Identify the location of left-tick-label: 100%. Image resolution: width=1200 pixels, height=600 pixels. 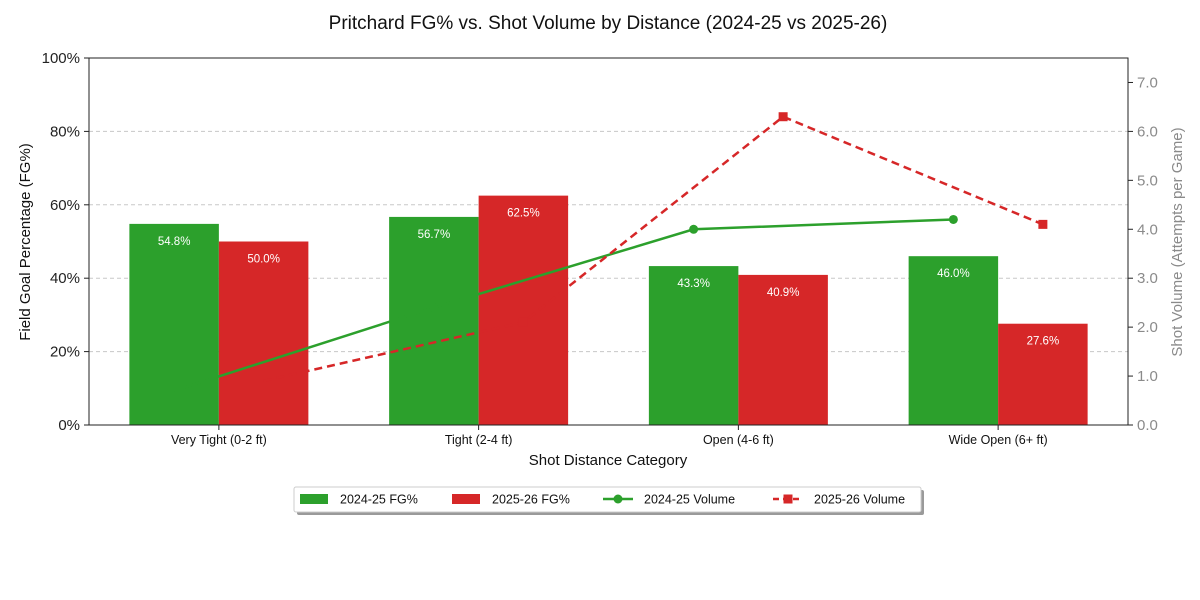
(61, 58).